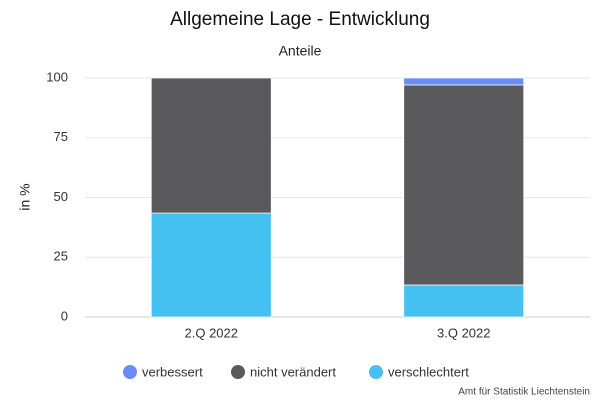 This screenshot has width=600, height=400. What do you see at coordinates (293, 371) in the screenshot?
I see `legend-label: nicht verändert` at bounding box center [293, 371].